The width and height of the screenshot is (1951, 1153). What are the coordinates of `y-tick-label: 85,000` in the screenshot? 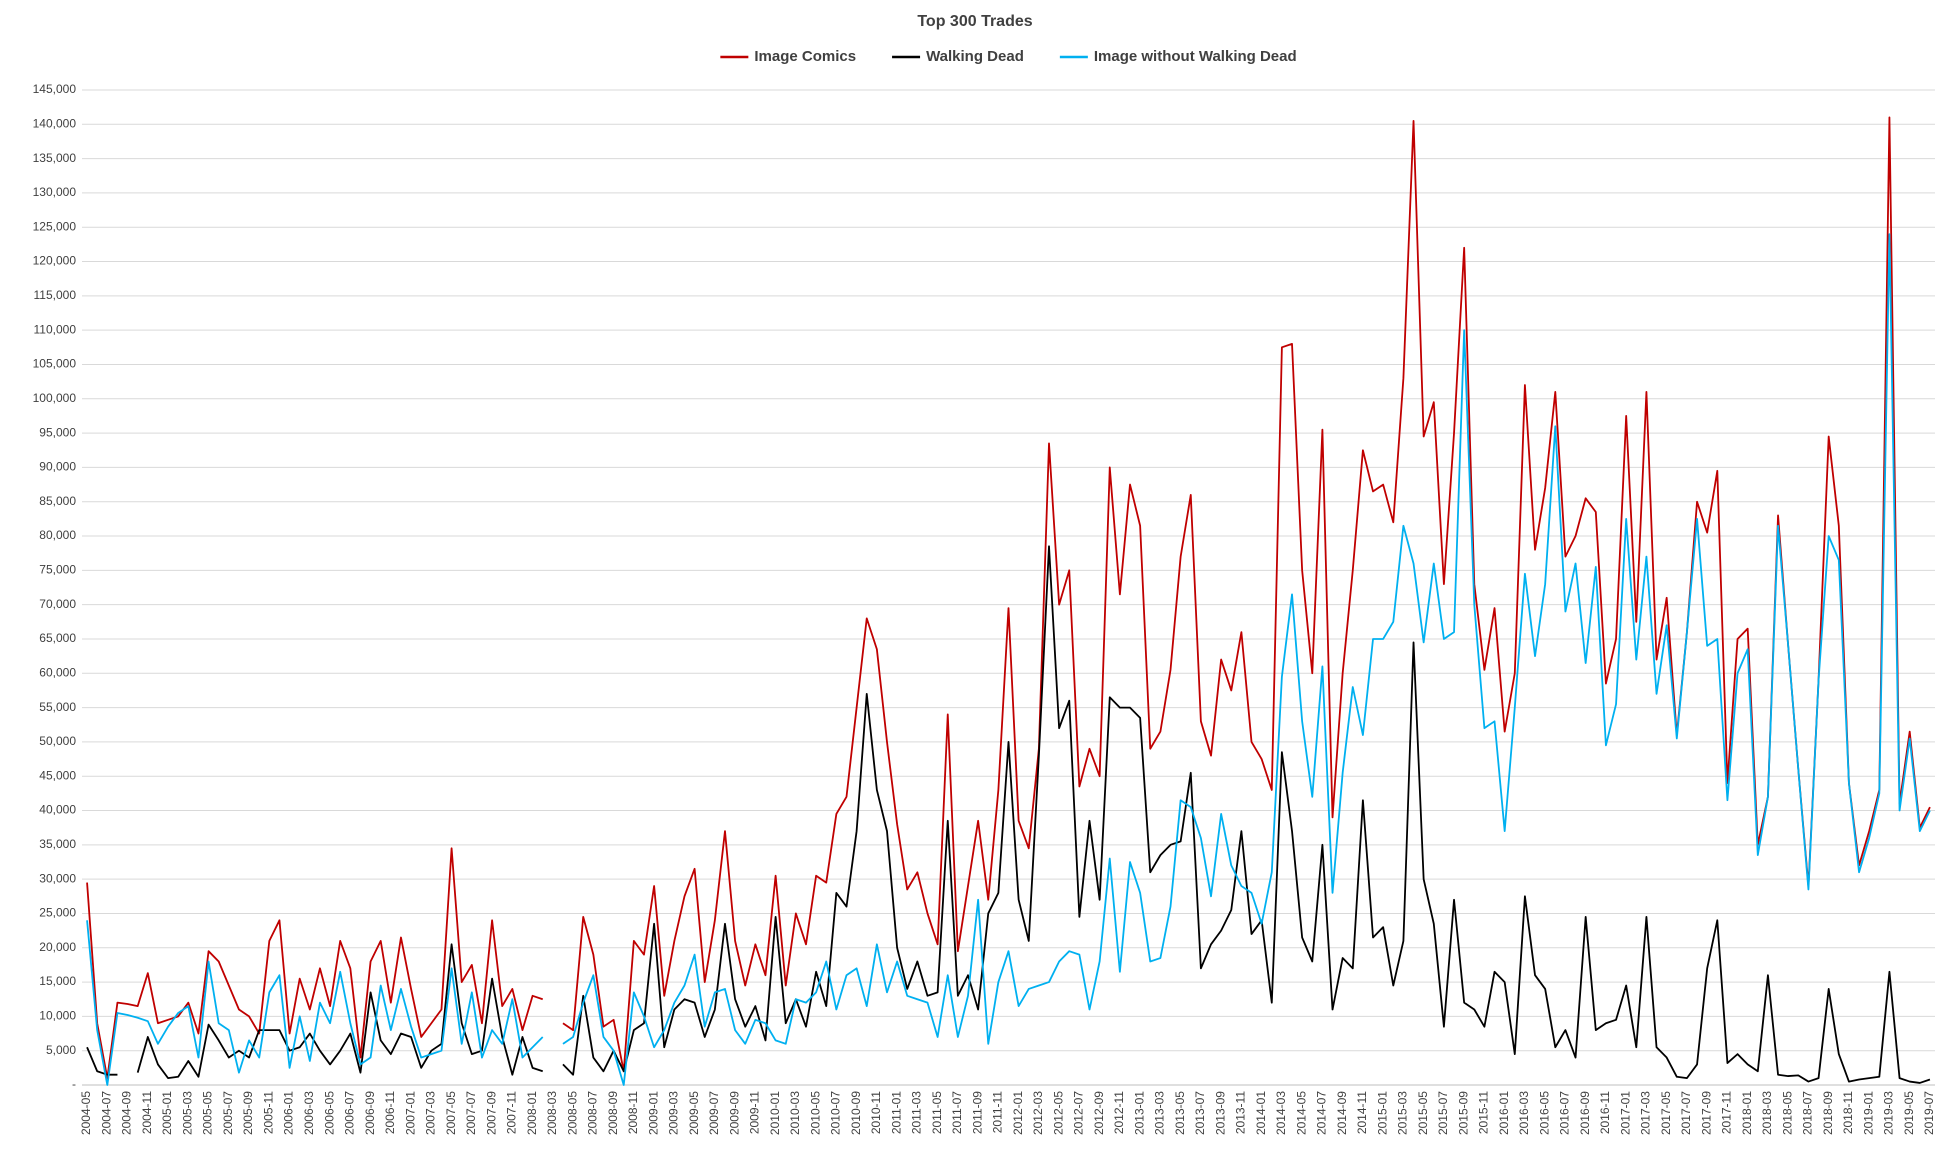 It's located at (57, 501).